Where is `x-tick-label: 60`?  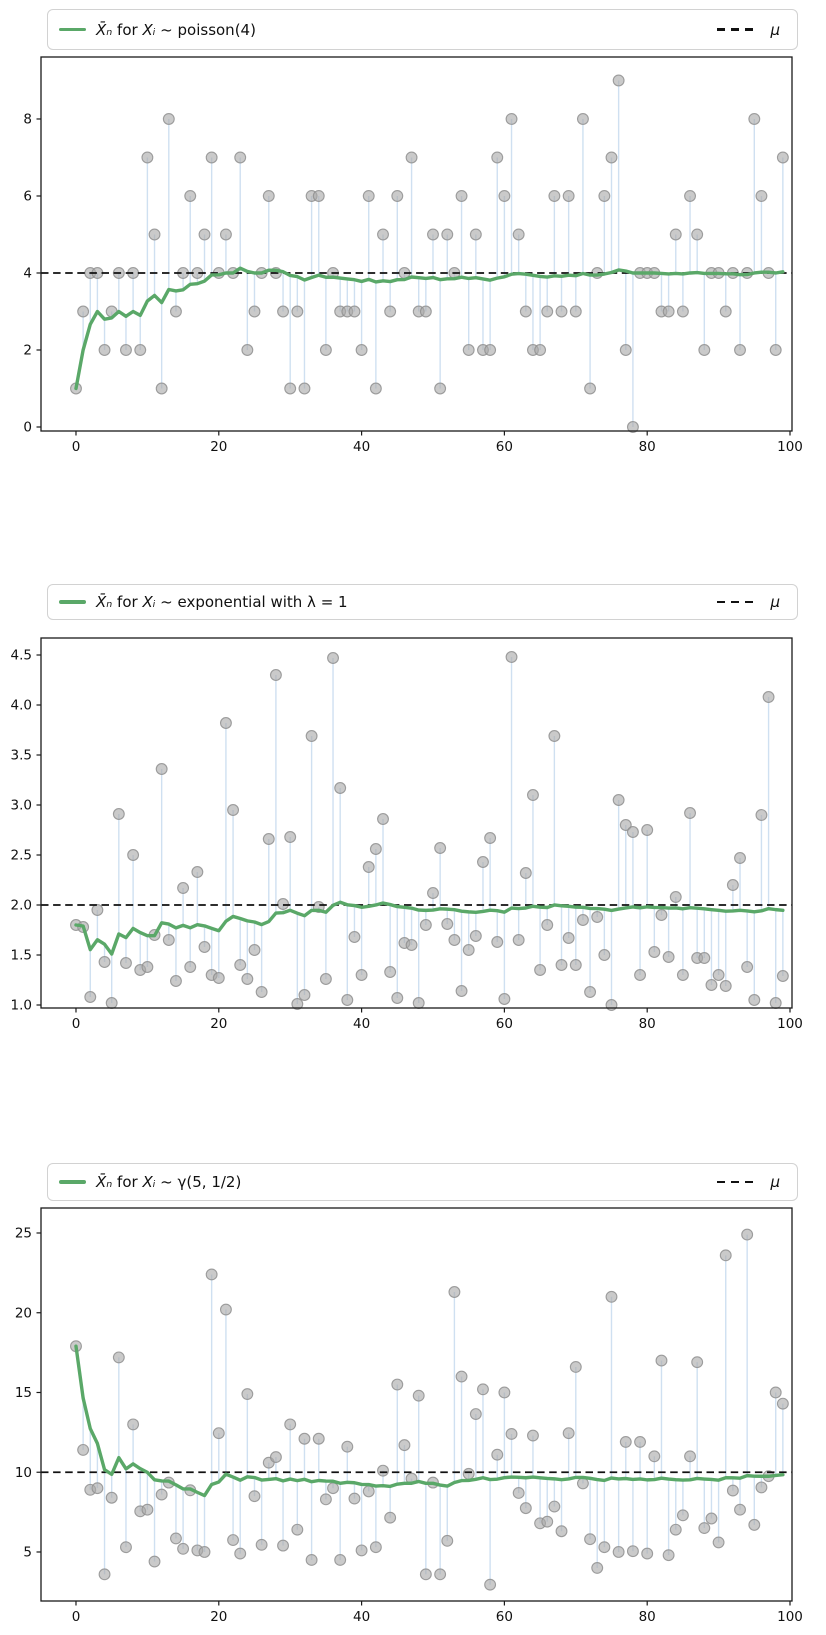
x-tick-label: 60 is located at coordinates (504, 1617).